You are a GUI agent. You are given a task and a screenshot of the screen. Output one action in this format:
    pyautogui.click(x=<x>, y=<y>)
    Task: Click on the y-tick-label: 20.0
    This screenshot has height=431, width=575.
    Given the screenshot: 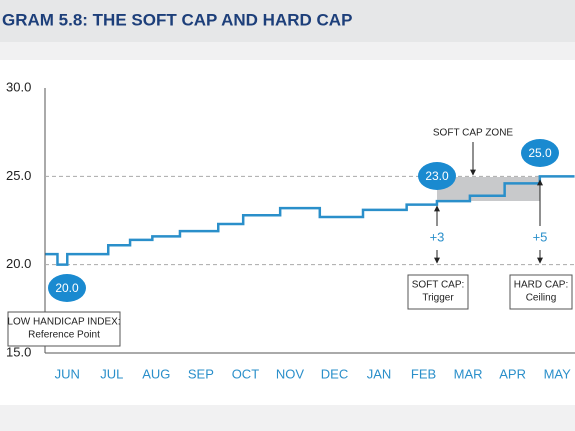 What is the action you would take?
    pyautogui.click(x=18, y=263)
    